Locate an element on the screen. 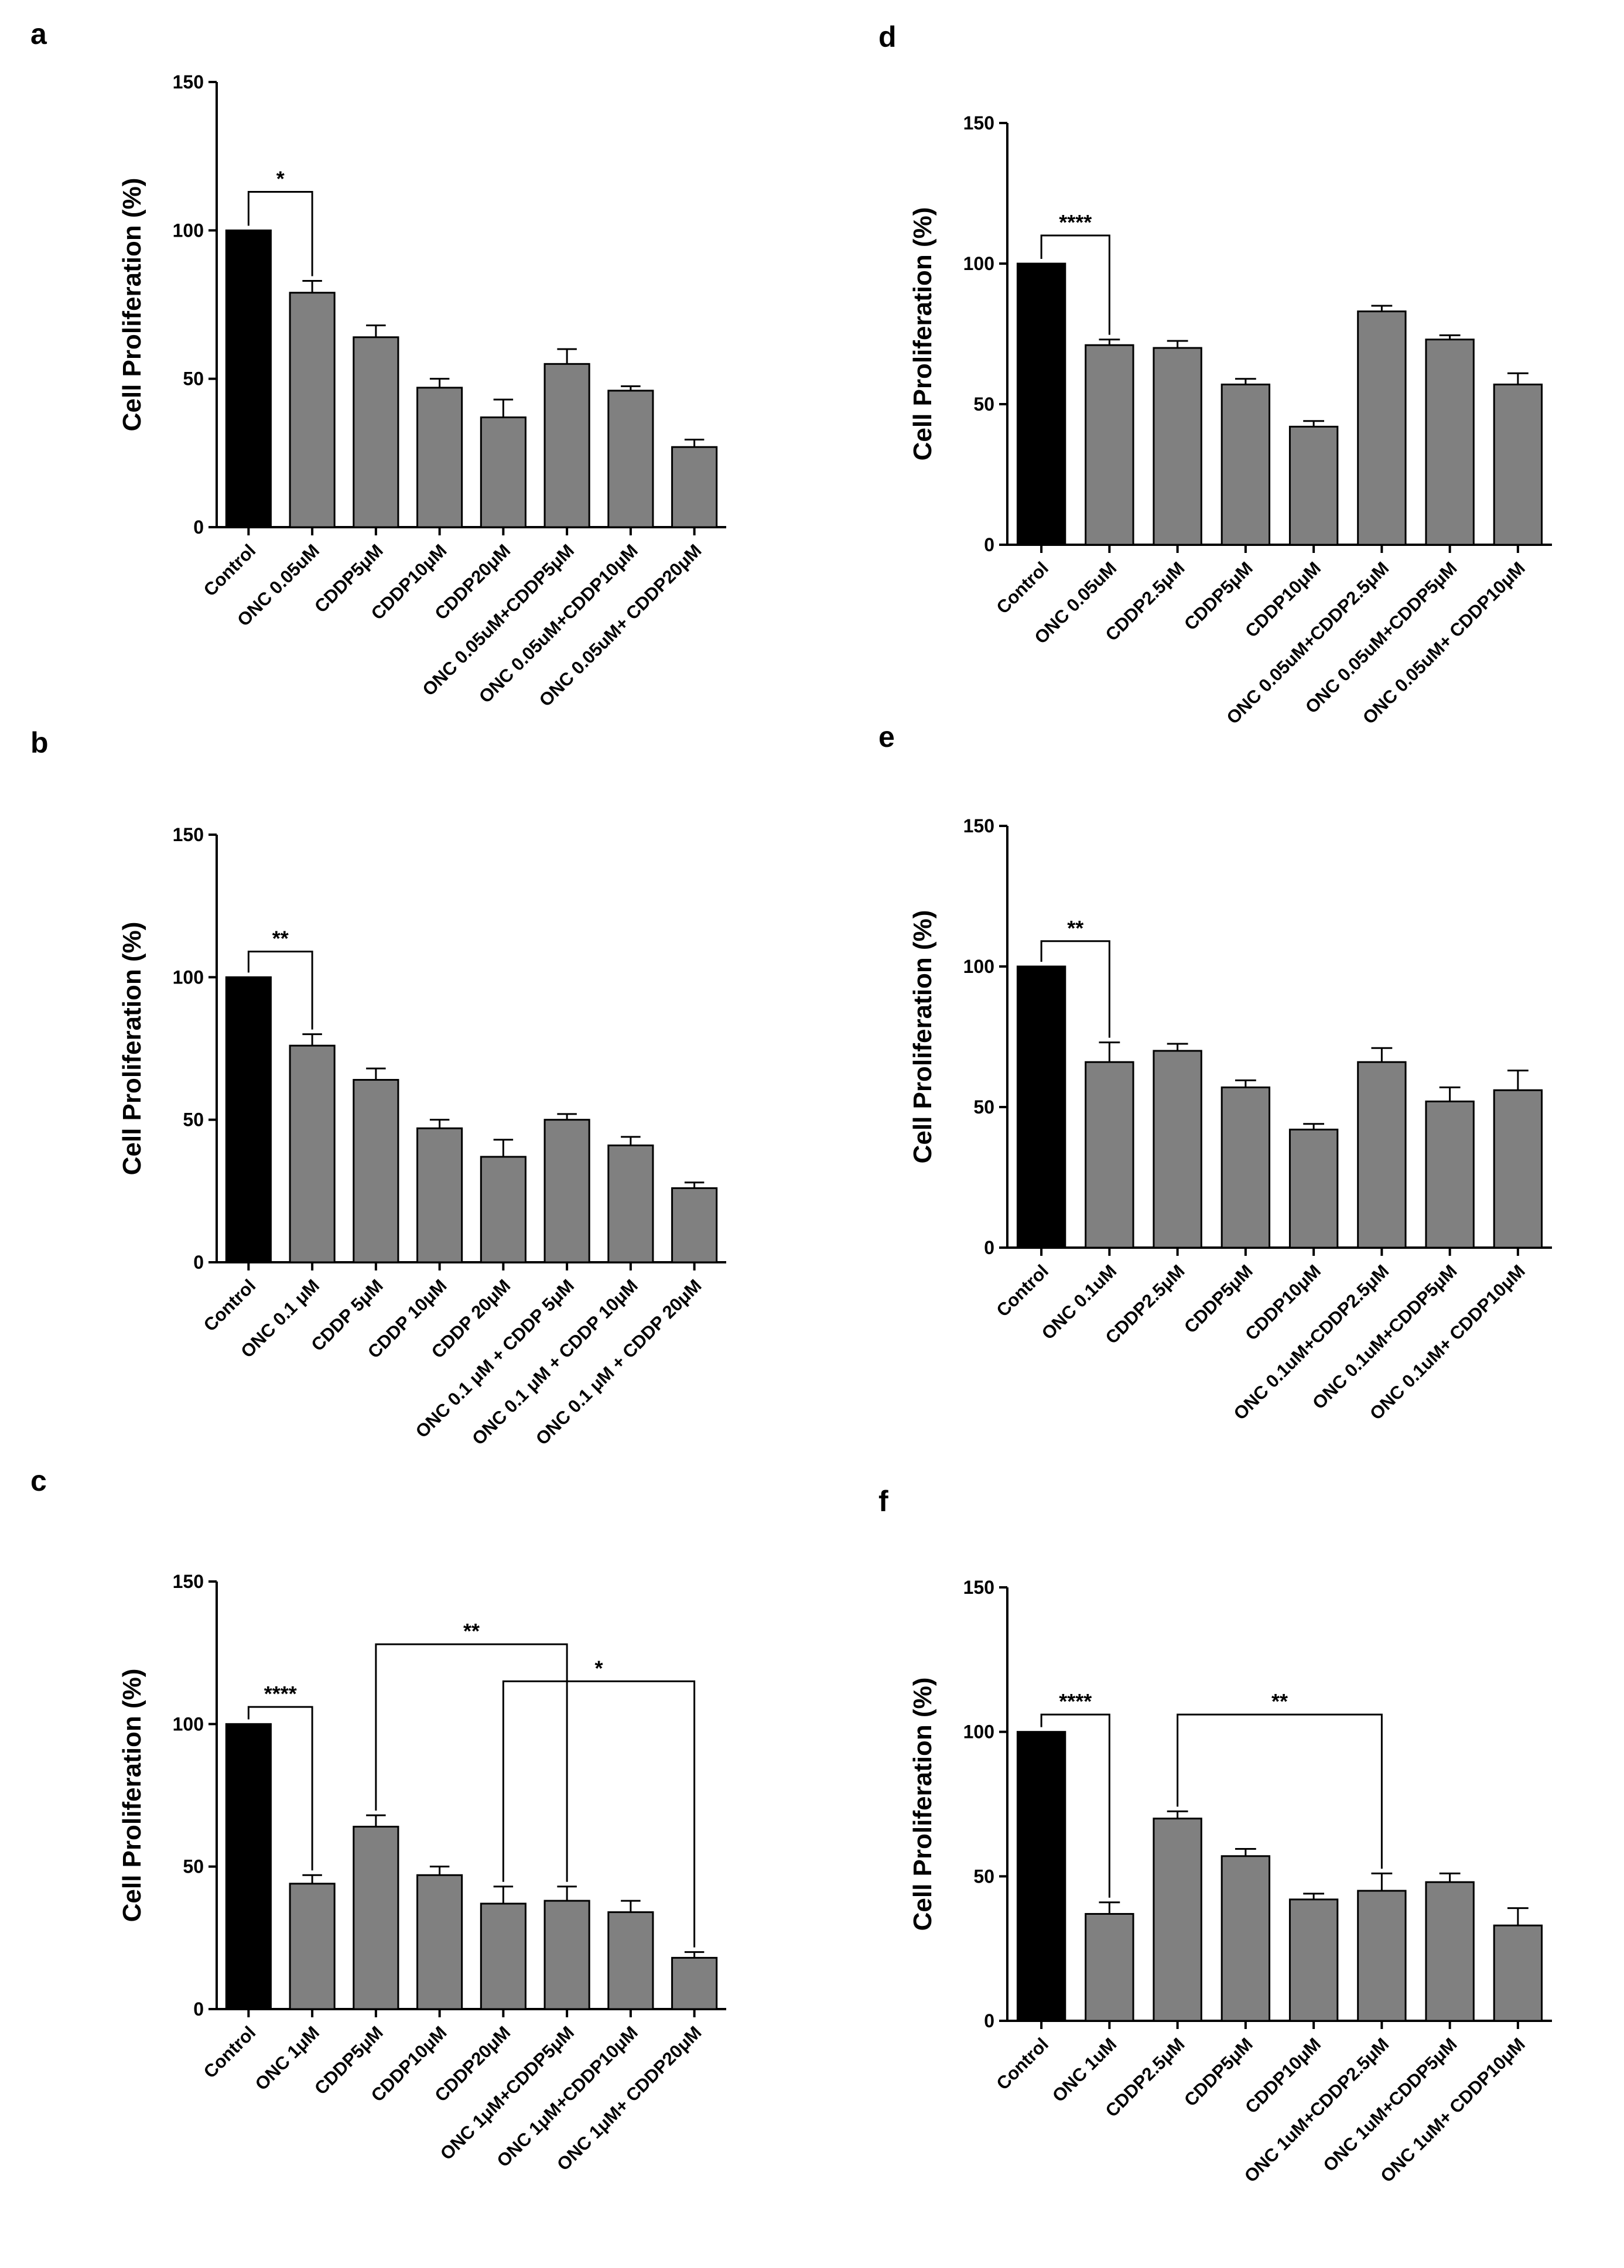  x-tick-label: ONC 1uM+ CDDP10μM is located at coordinates (1452, 2110).